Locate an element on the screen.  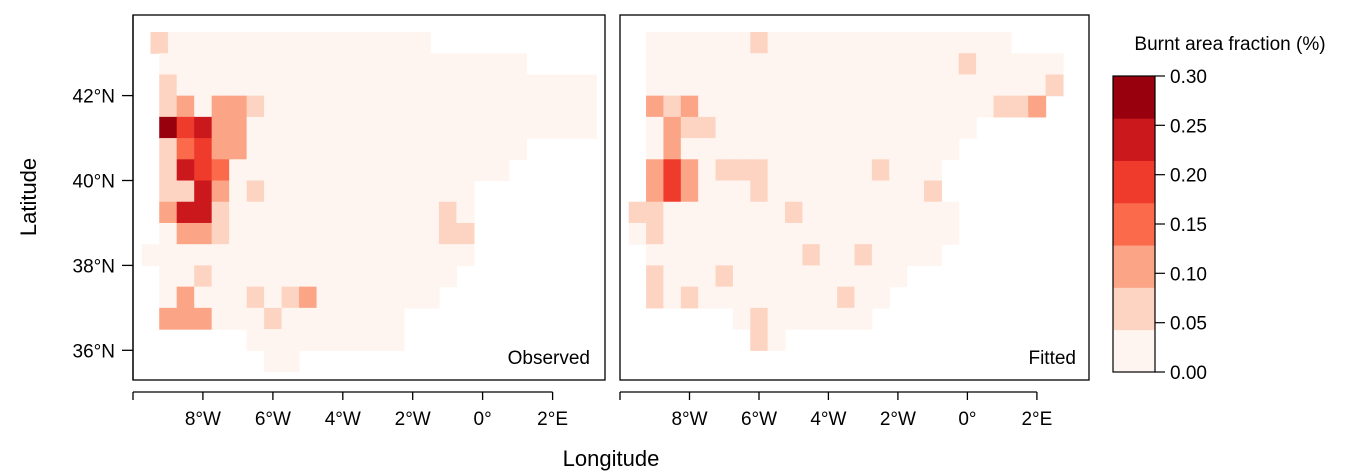
fitted-x-axis: 8°W 6°W 4°W 2°W 0° 2°E is located at coordinates (835, 410).